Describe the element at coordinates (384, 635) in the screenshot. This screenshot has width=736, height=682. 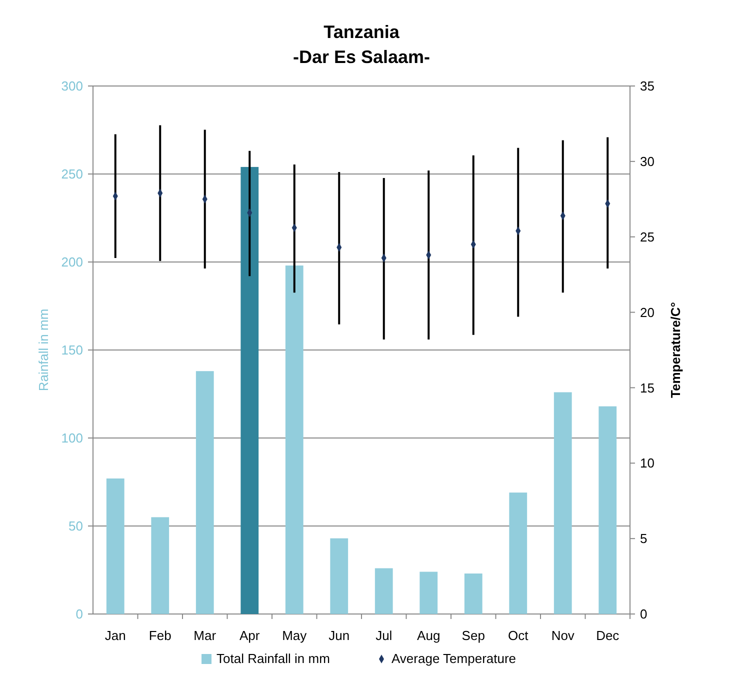
I see `x-tick-label: Jul` at that location.